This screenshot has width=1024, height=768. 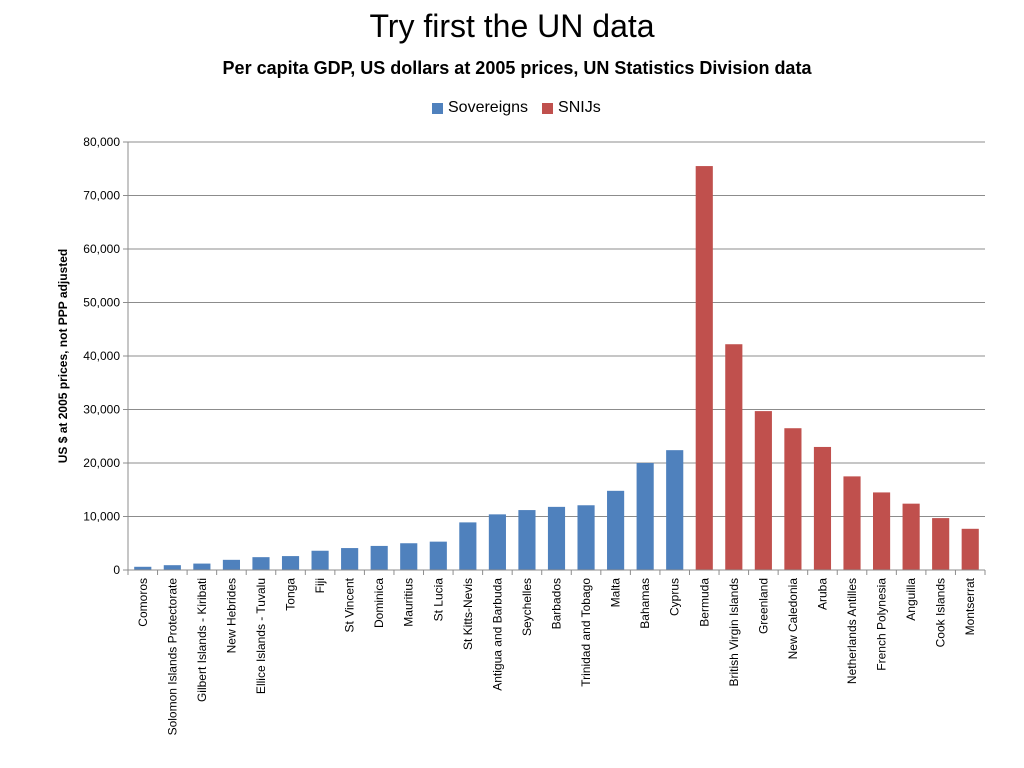 What do you see at coordinates (970, 606) in the screenshot?
I see `x-tick-label: Montserrat` at bounding box center [970, 606].